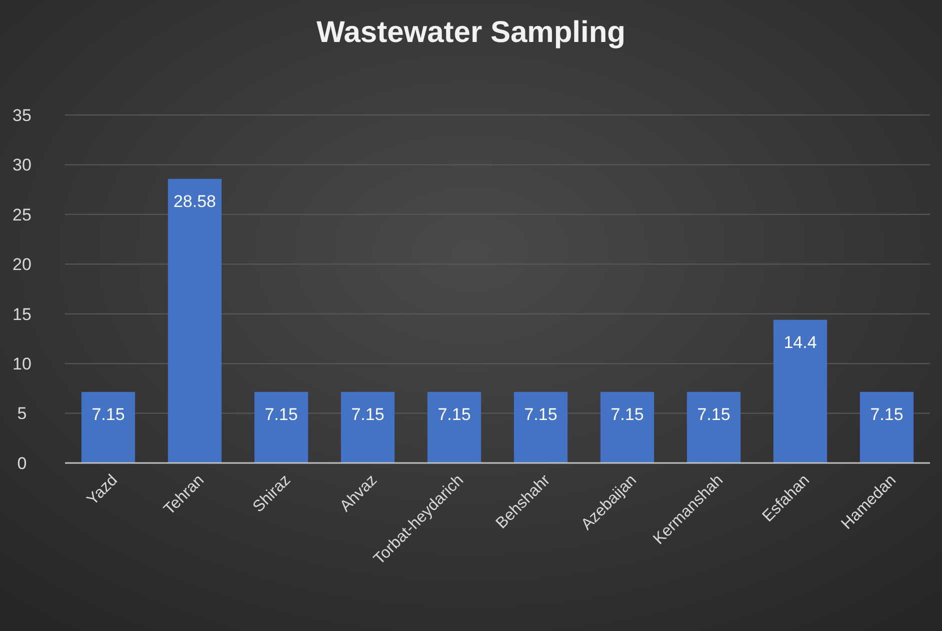  I want to click on y-tick-label: 10, so click(22, 364).